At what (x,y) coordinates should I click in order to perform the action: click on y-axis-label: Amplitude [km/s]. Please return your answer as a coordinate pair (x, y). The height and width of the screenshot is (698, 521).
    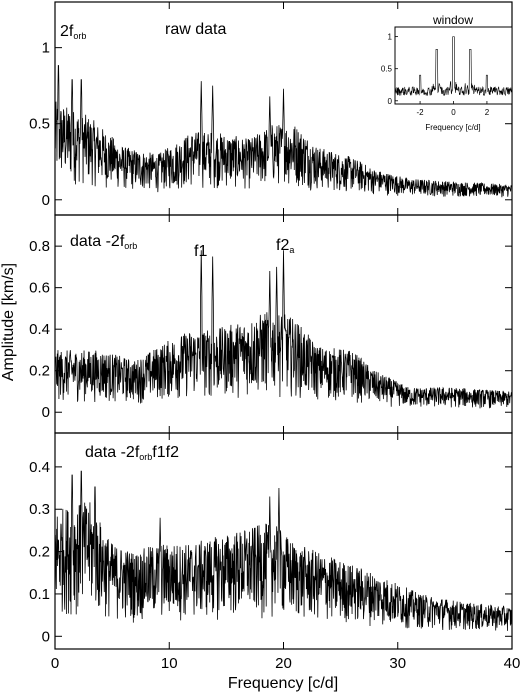
    Looking at the image, I should click on (8, 322).